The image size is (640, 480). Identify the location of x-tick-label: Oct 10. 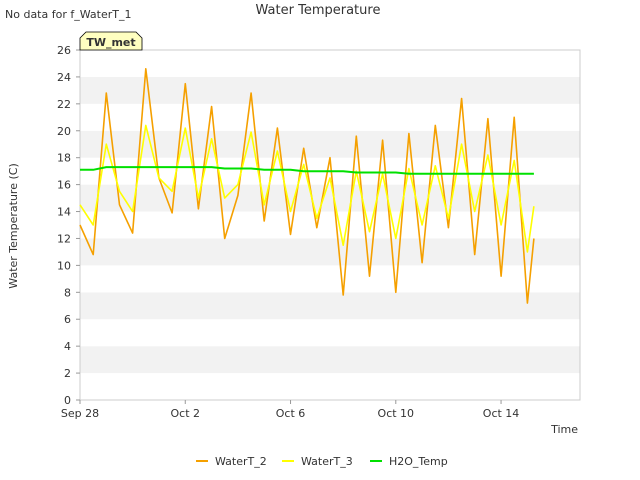
(396, 413).